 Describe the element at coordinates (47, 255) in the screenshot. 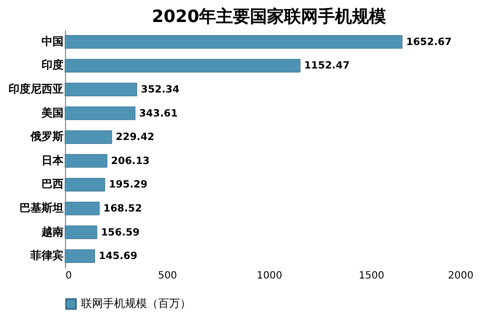

I see `y-tick-label: 菲律宾` at that location.